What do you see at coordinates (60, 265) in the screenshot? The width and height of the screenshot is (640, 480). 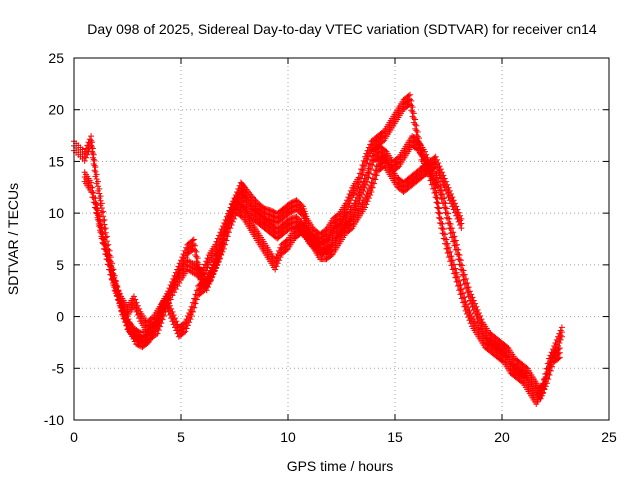 I see `y-tick-label: 5` at bounding box center [60, 265].